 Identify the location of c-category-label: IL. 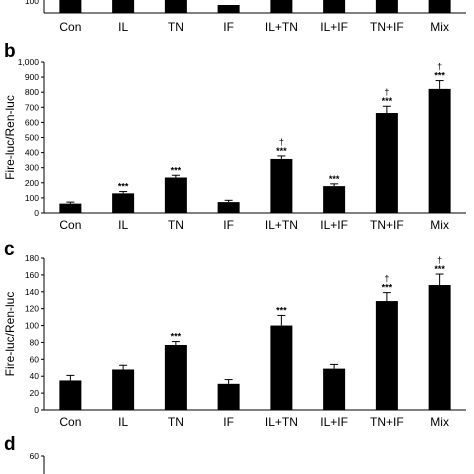
(123, 422).